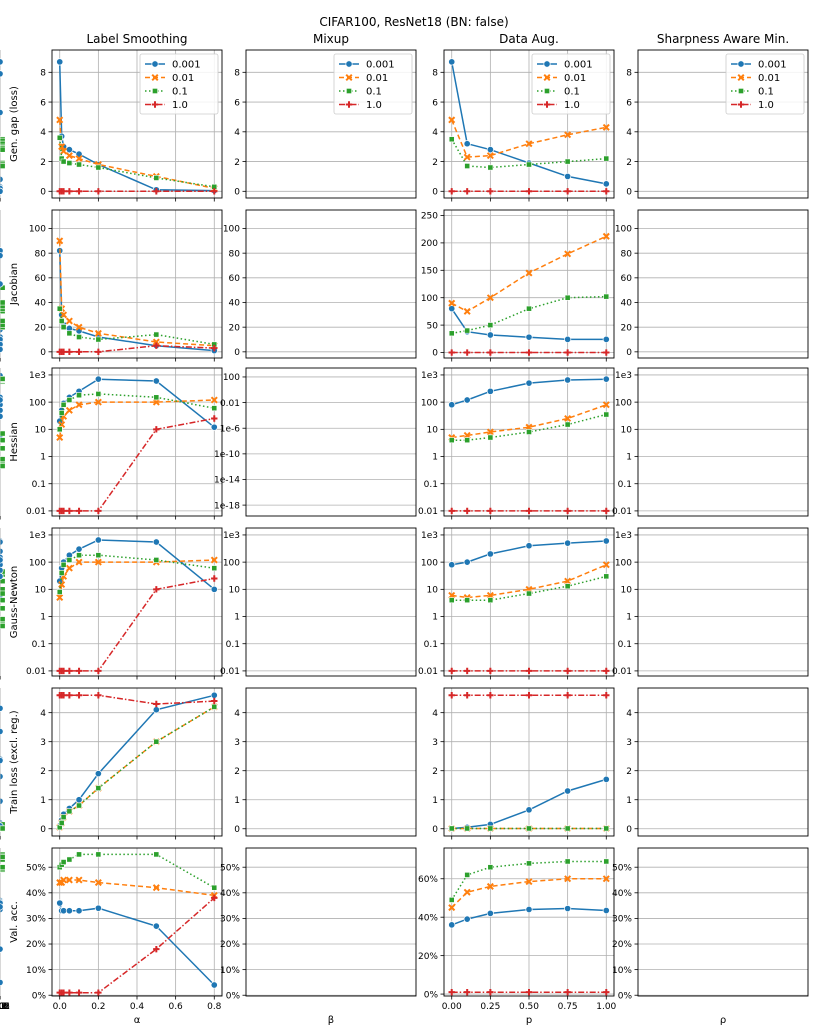 This screenshot has height=1035, width=828. What do you see at coordinates (137, 1020) in the screenshot?
I see `x-axis-label: α` at bounding box center [137, 1020].